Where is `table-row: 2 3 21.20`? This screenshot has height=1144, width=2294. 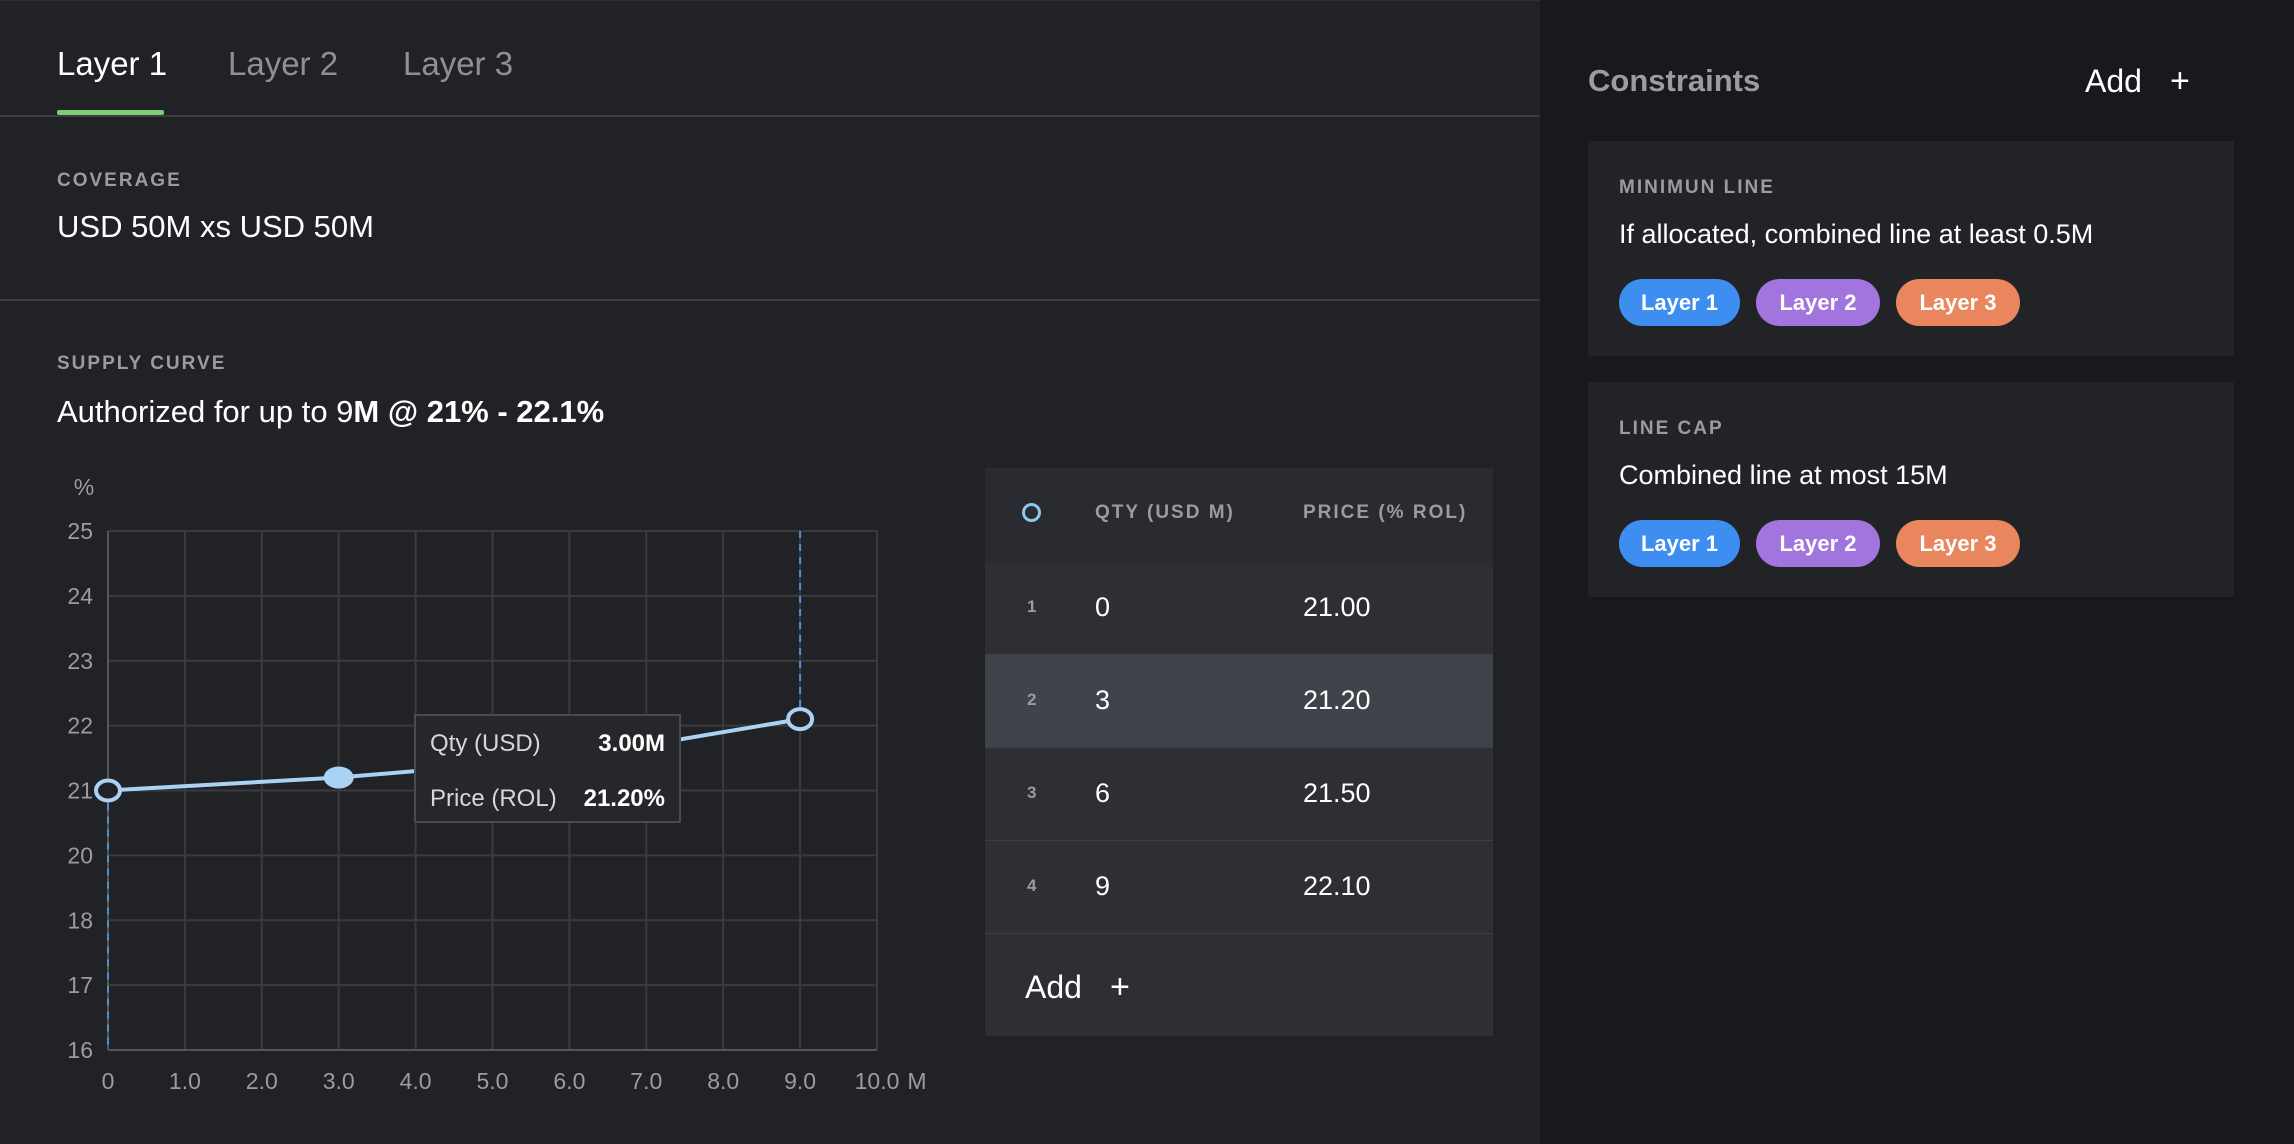
table-row: 2 3 21.20 is located at coordinates (1239, 701).